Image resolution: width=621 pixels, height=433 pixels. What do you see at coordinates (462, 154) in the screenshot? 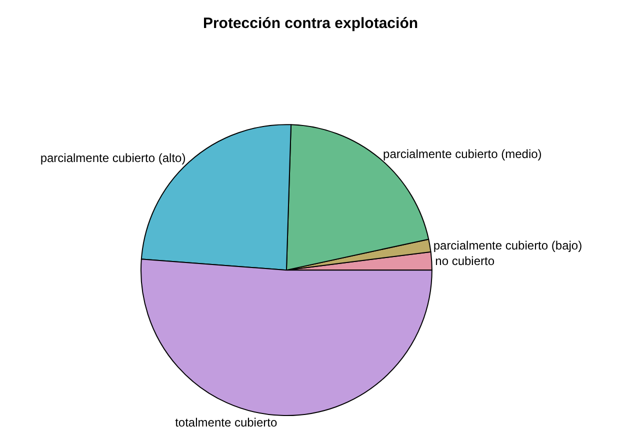
I see `slice-label: parcialmente cubierto (medio)` at bounding box center [462, 154].